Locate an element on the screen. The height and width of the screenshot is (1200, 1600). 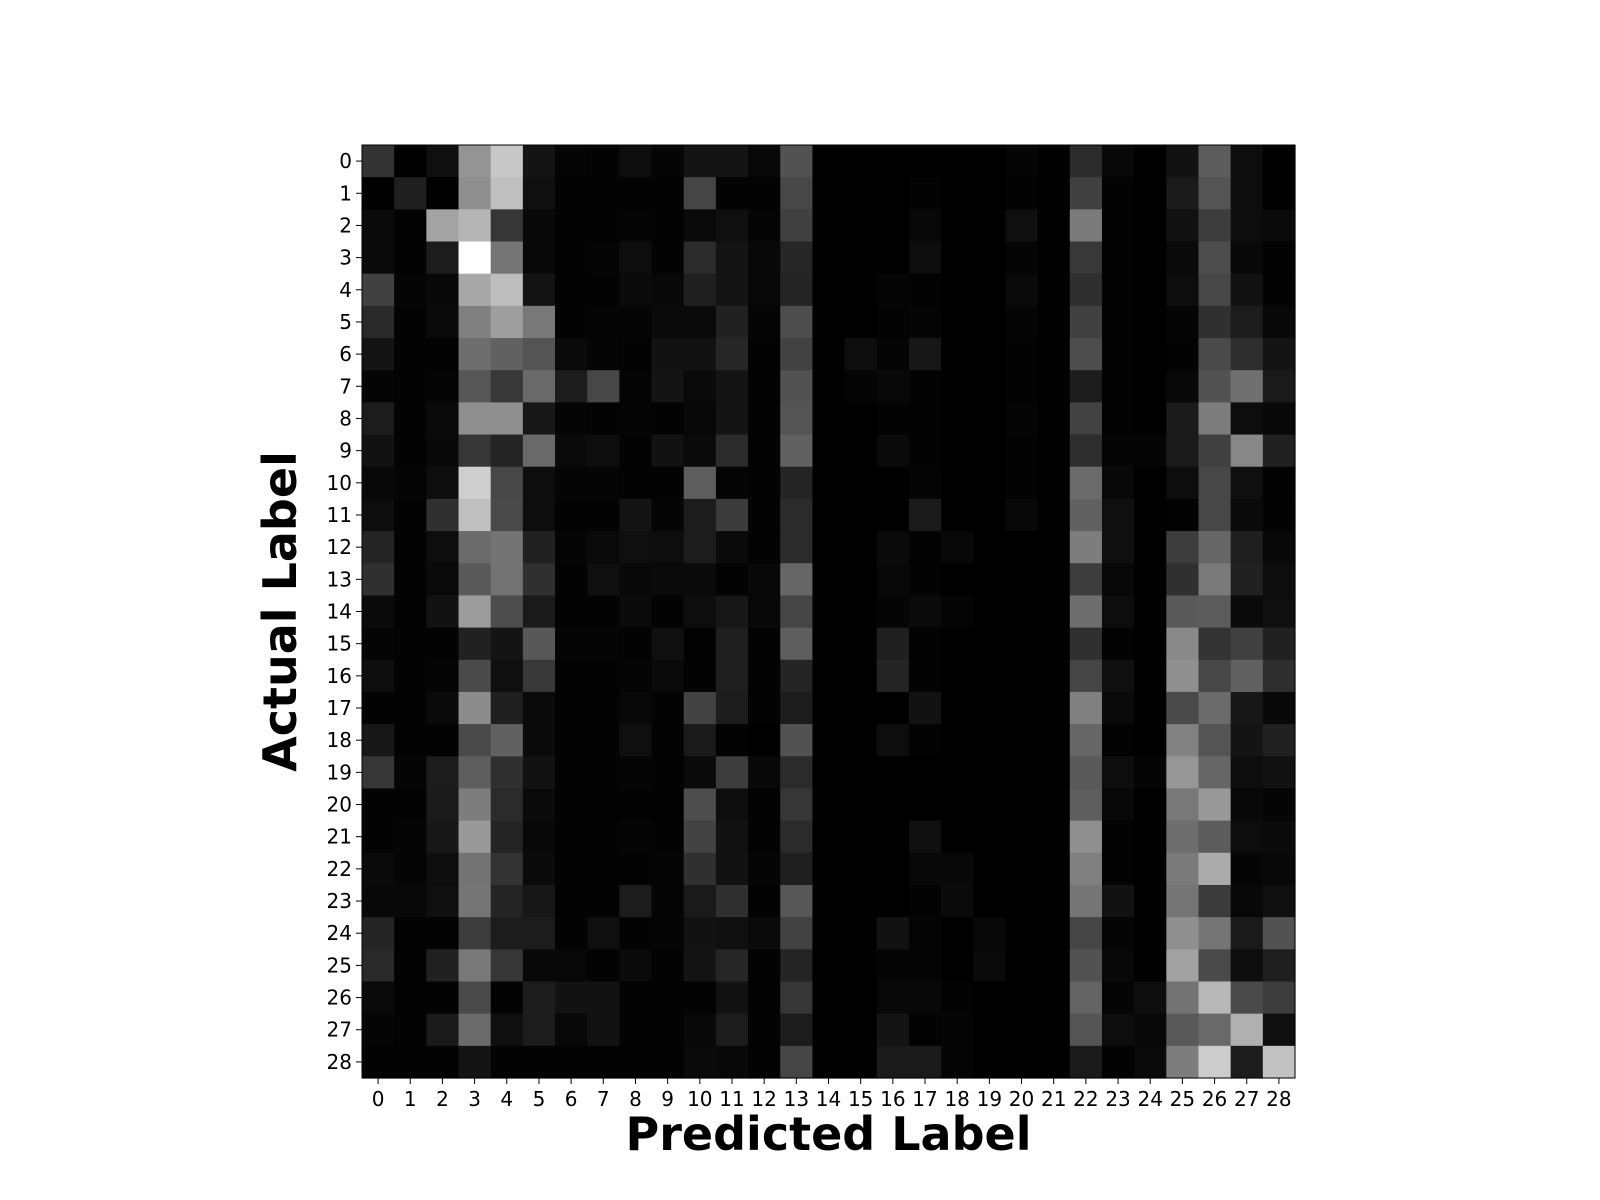
y-tick-label-11: 11 is located at coordinates (339, 515).